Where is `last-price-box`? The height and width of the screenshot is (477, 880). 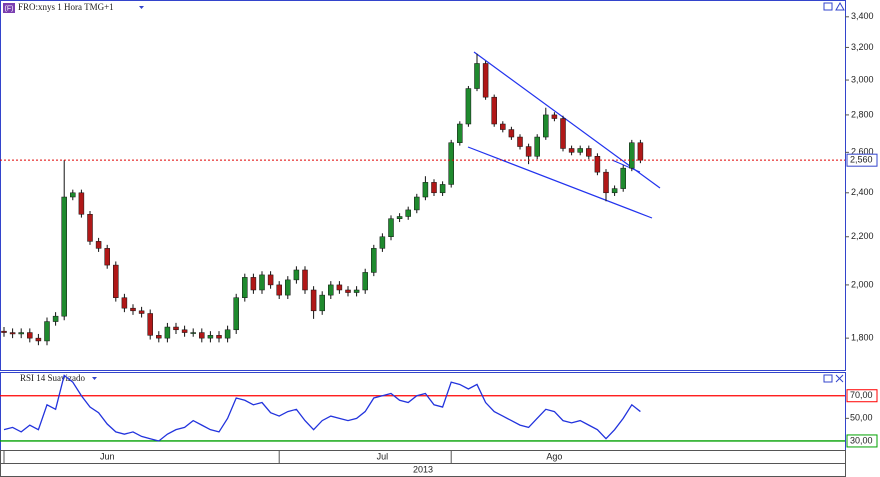
last-price-box is located at coordinates (862, 160).